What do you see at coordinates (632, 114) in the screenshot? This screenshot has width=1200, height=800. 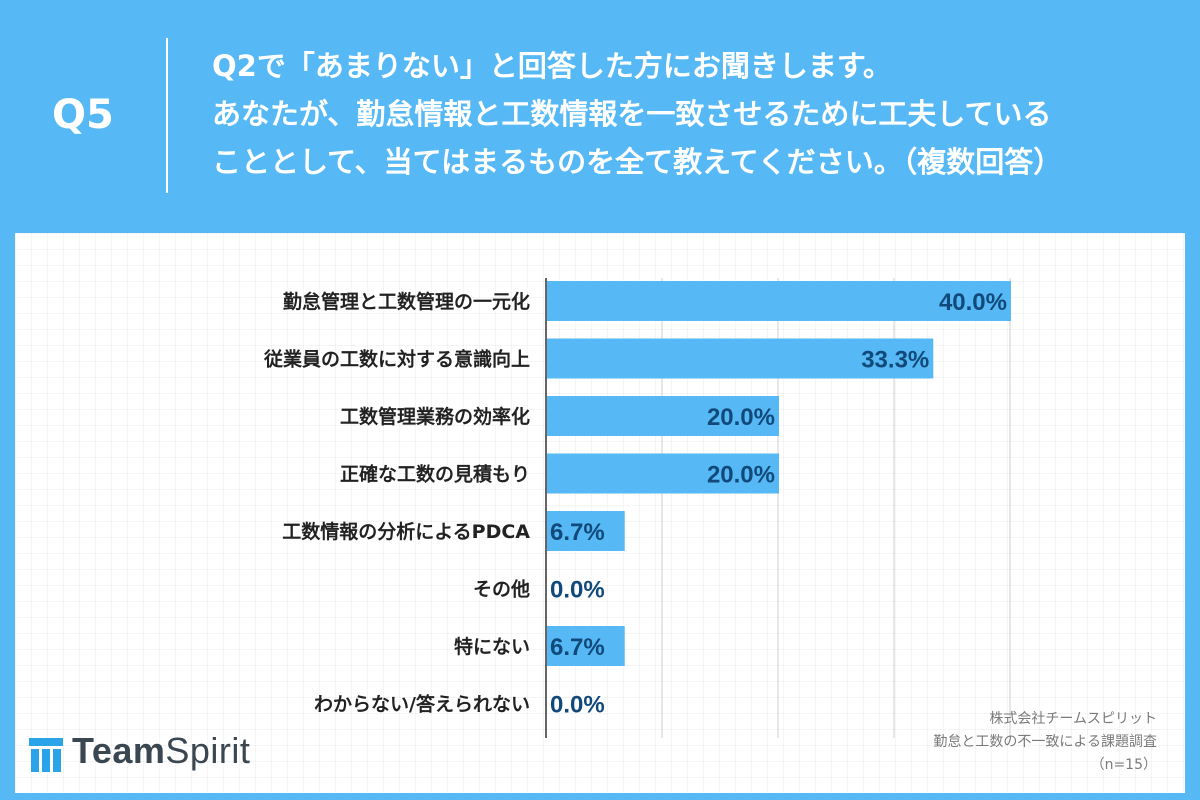 I see `question-line: あなたが、勤怠情報と工数情報を一致させるために工夫している` at bounding box center [632, 114].